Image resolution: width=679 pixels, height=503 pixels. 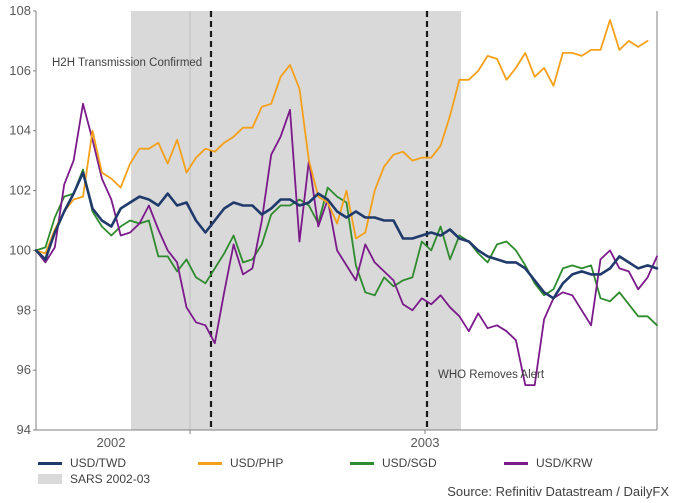 I want to click on legend-label-usd-krw: USD/KRW, so click(x=564, y=463).